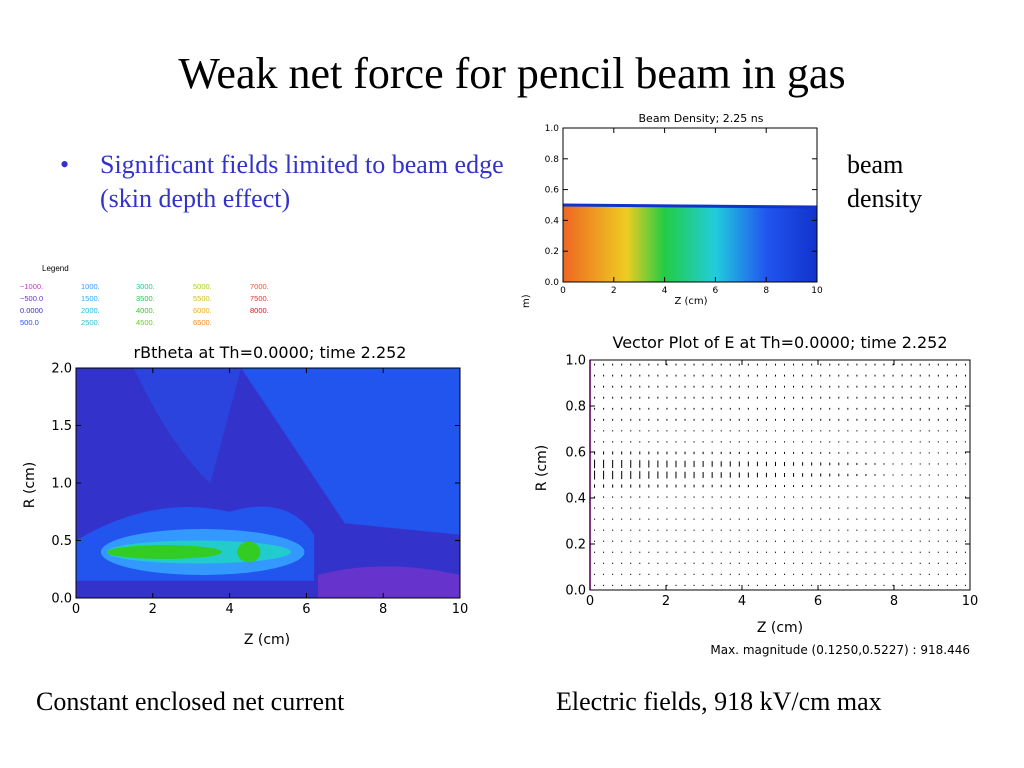  Describe the element at coordinates (190, 701) in the screenshot. I see `caption-left: Constant enclosed net current` at that location.